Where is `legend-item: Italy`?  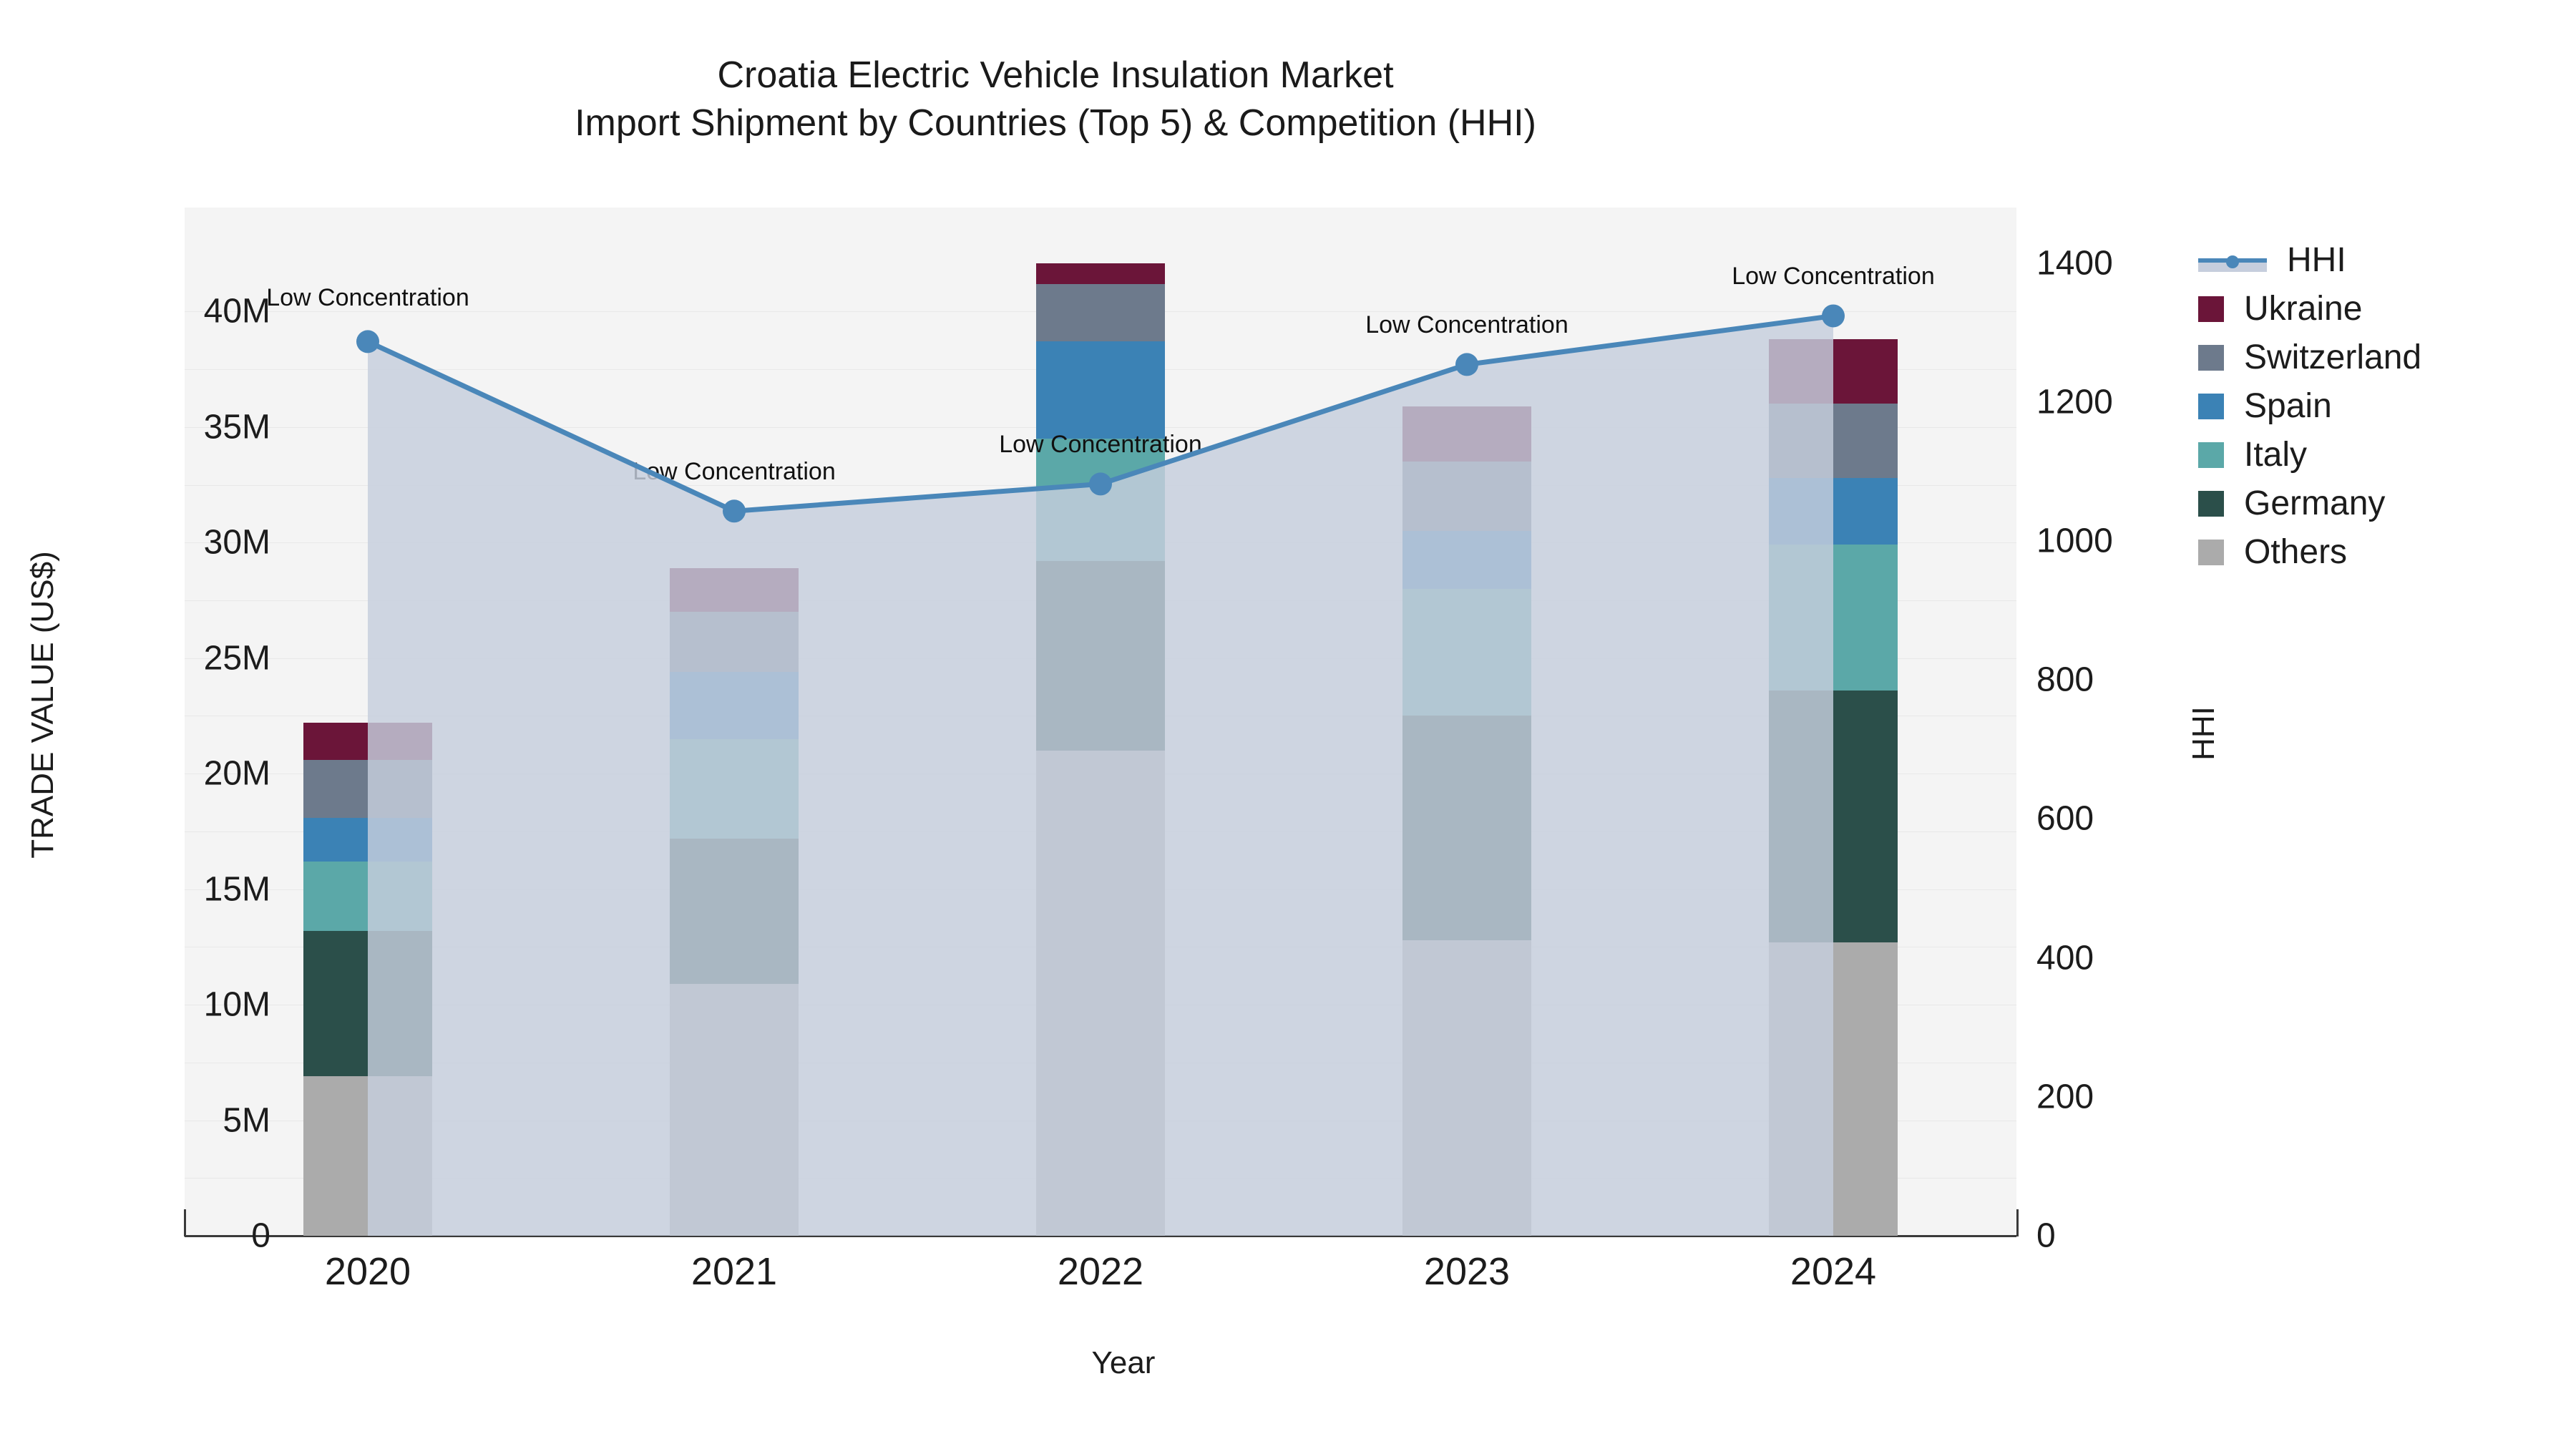 legend-item: Italy is located at coordinates (2384, 455).